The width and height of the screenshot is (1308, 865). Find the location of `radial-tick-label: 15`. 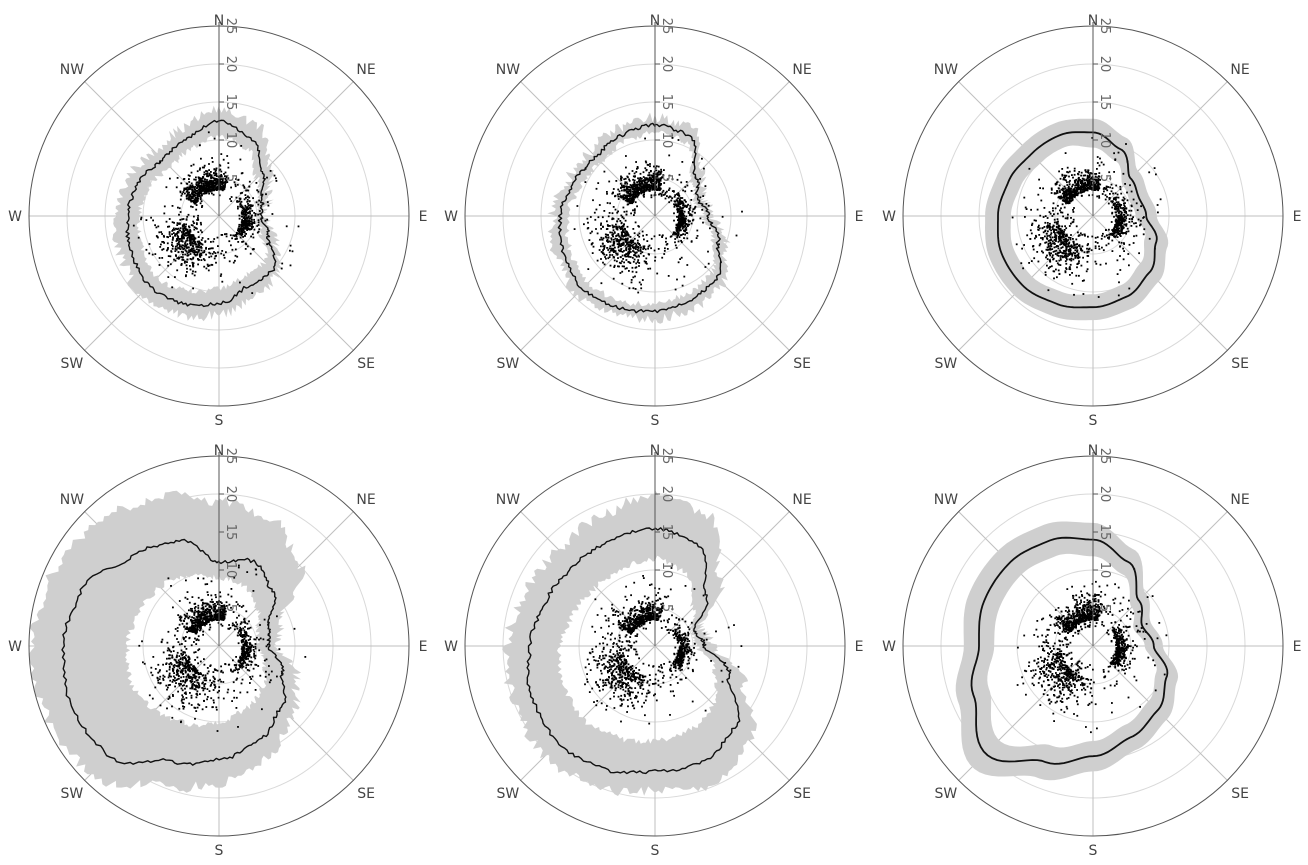

radial-tick-label: 15 is located at coordinates (666, 102).